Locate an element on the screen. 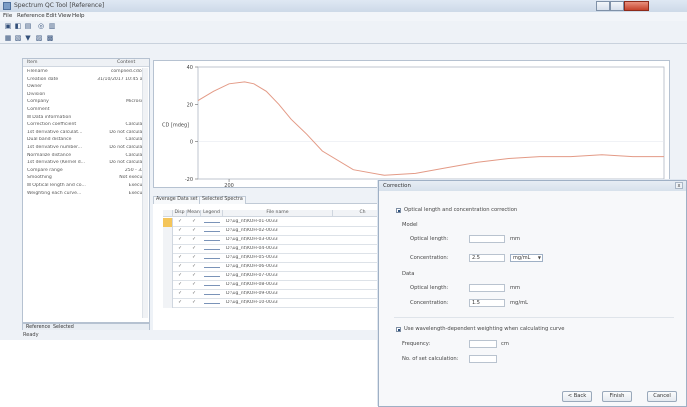 The image size is (687, 407). table-row: ✓ ✓ D:\ug_nt\KOH-07-0033 is located at coordinates (283, 276).